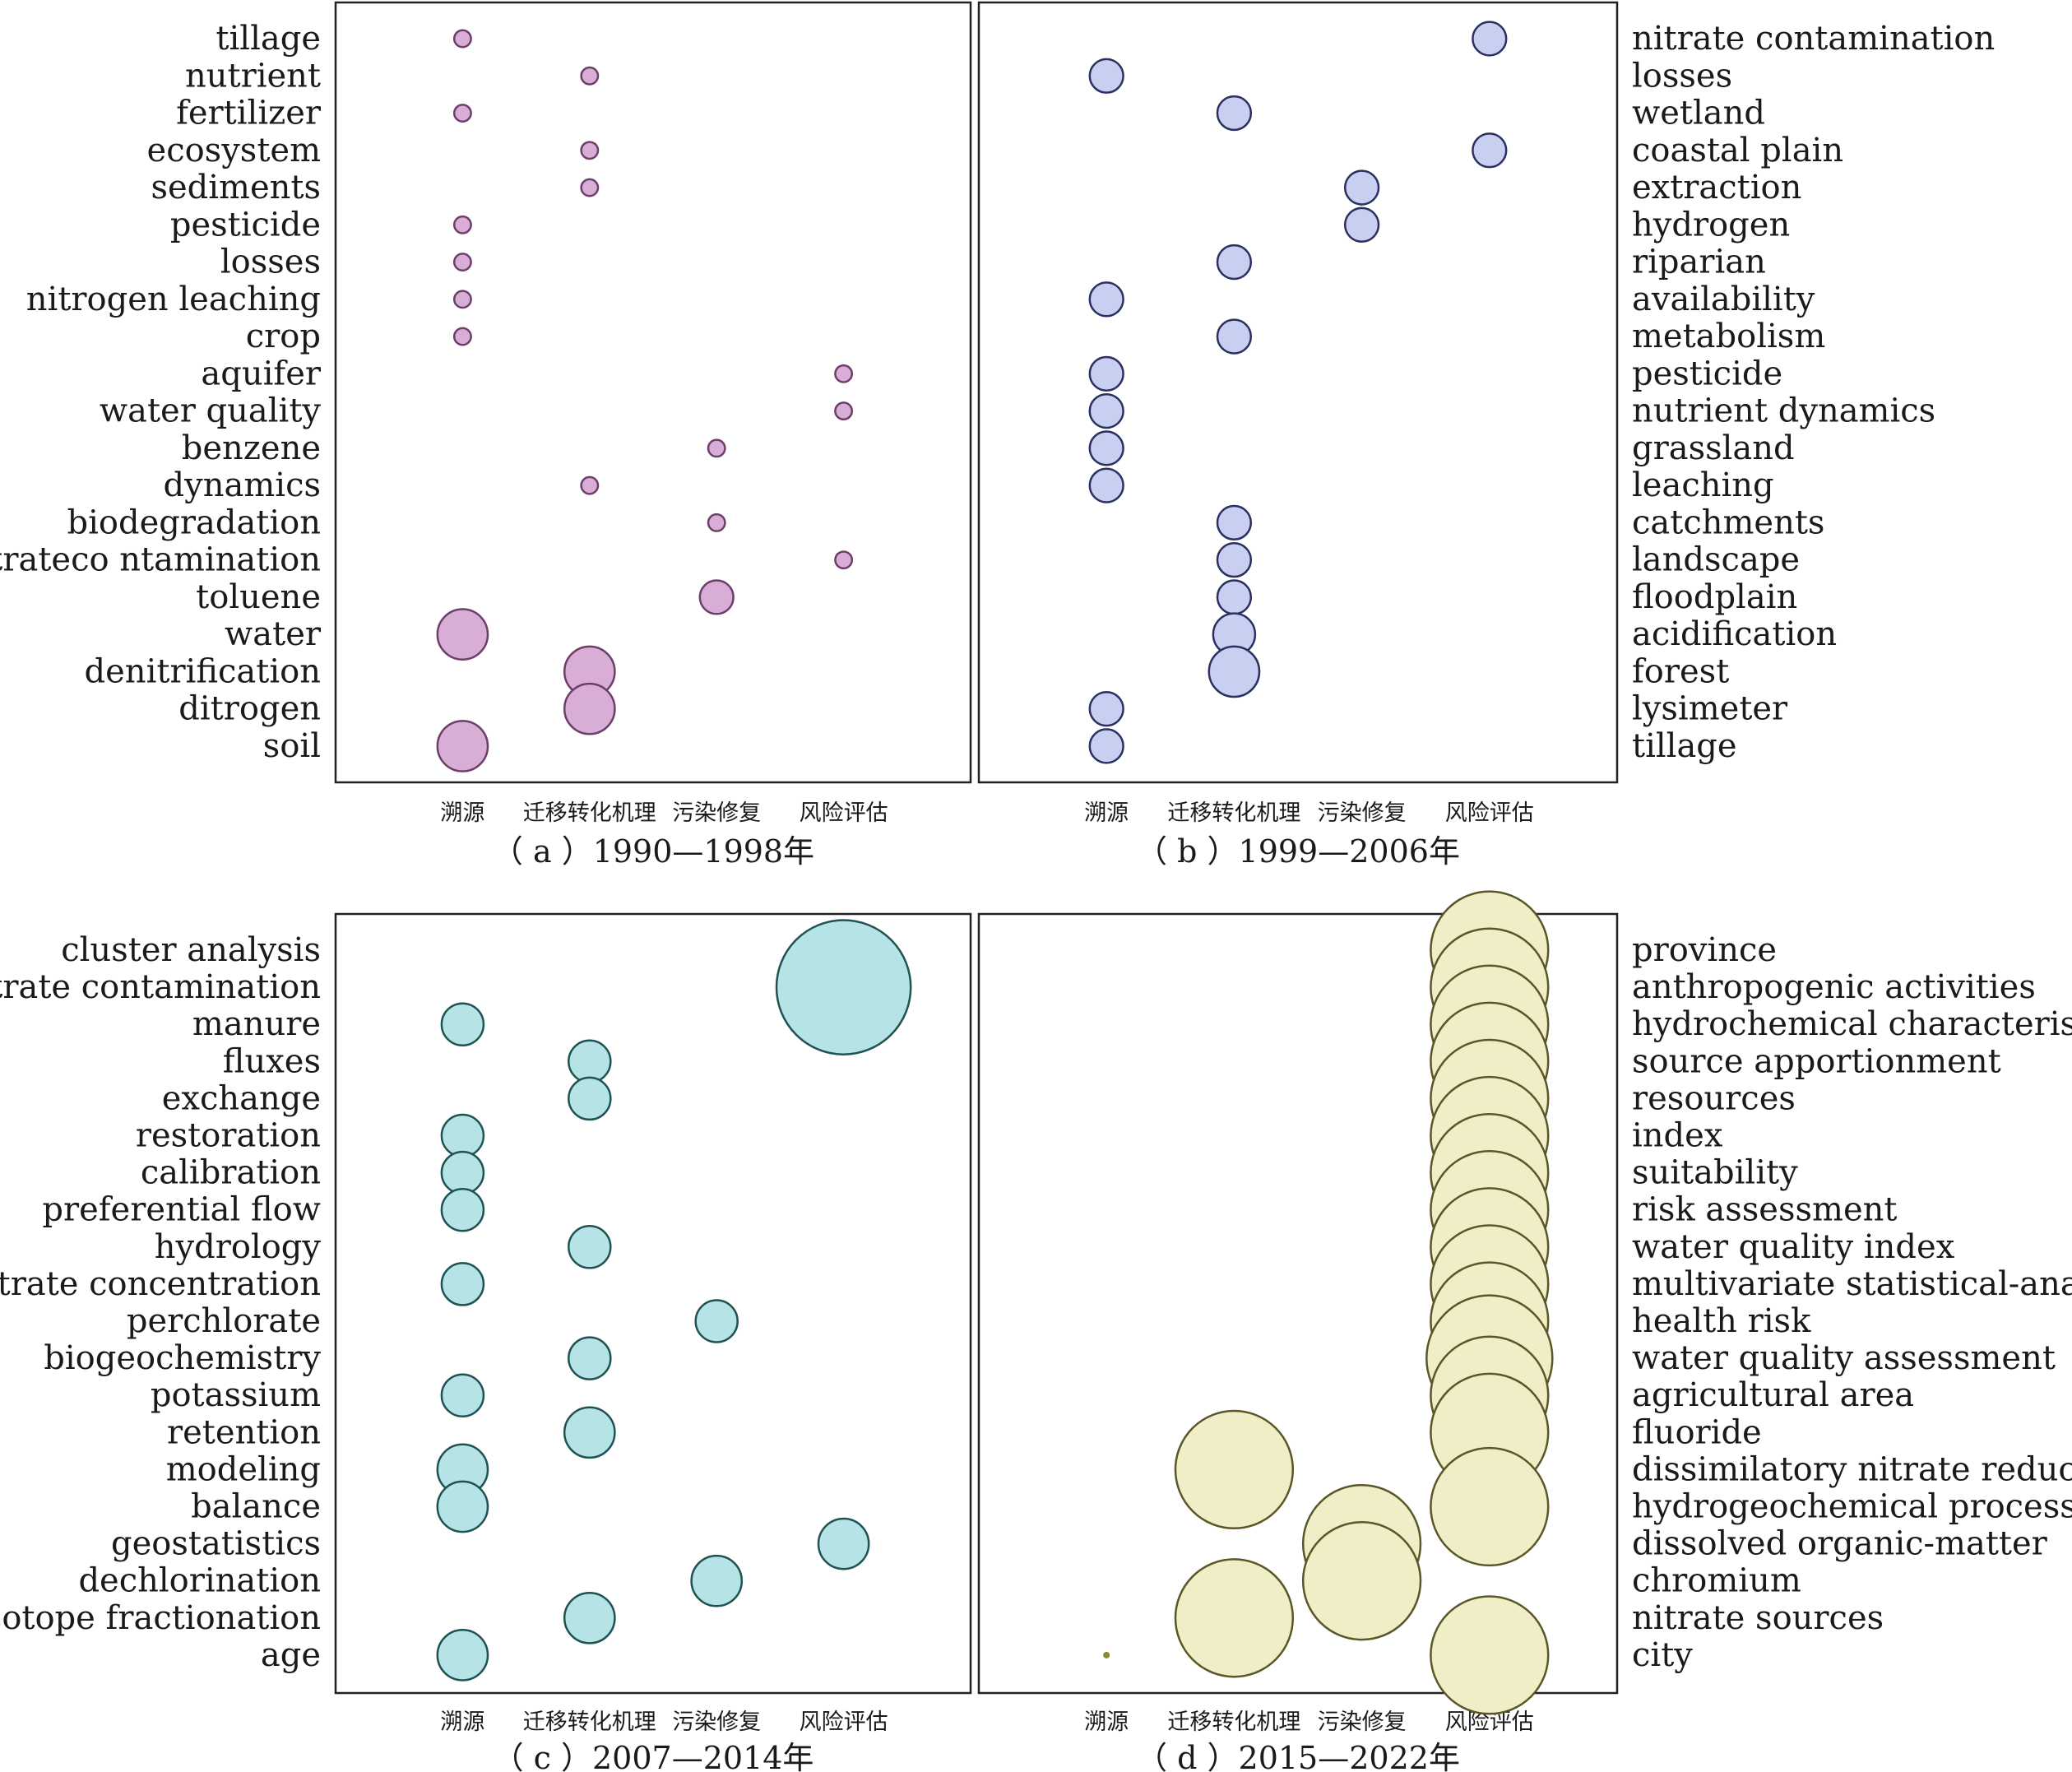  What do you see at coordinates (194, 522) in the screenshot?
I see `category-label: biodegradation` at bounding box center [194, 522].